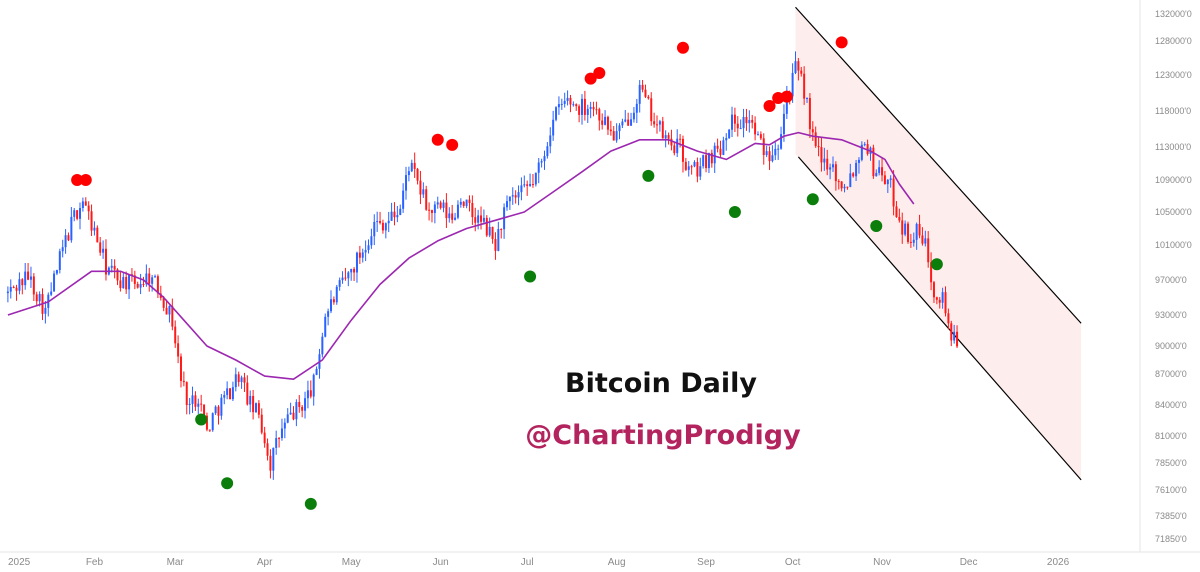  What do you see at coordinates (1171, 516) in the screenshot?
I see `price-tick-label: 73850'0` at bounding box center [1171, 516].